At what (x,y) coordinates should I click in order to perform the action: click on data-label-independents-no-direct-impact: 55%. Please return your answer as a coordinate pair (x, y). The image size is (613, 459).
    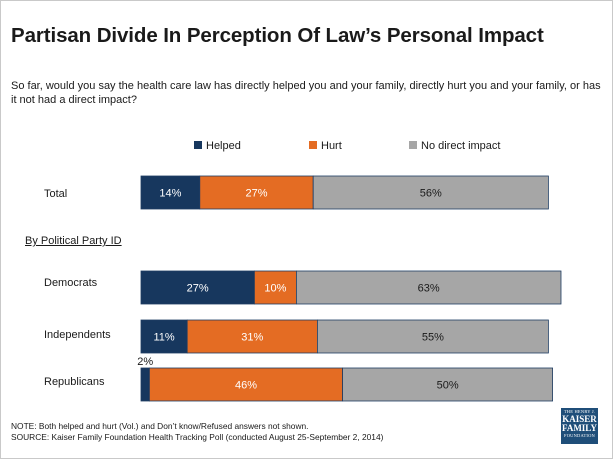
    Looking at the image, I should click on (433, 338).